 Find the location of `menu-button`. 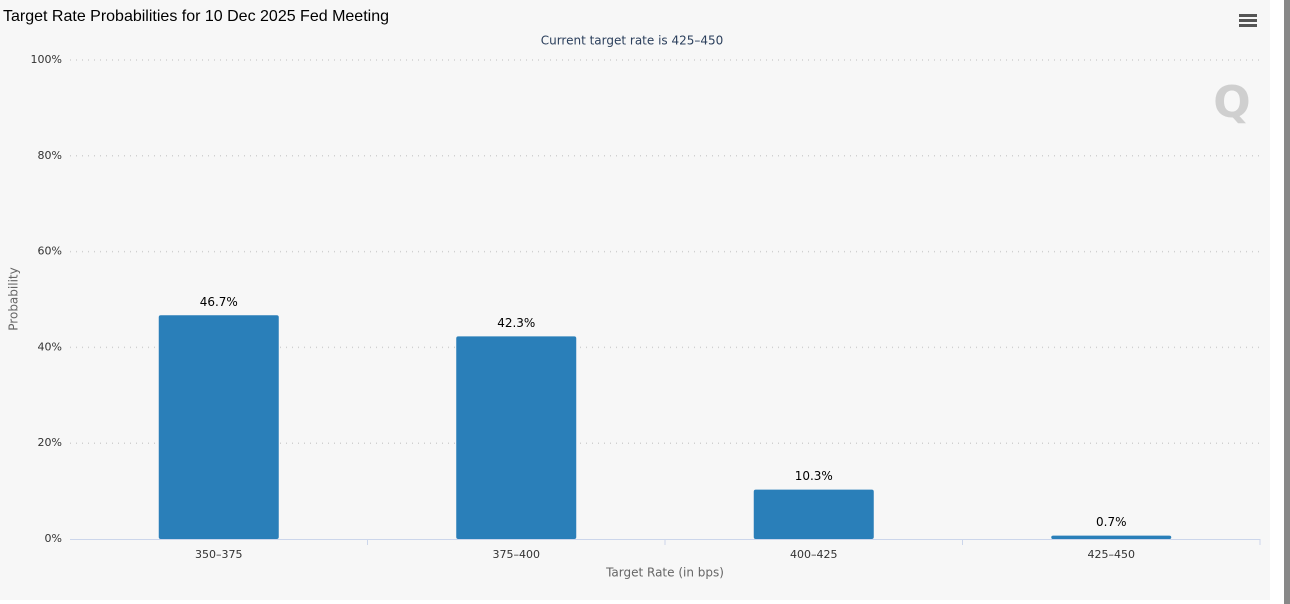

menu-button is located at coordinates (1248, 20).